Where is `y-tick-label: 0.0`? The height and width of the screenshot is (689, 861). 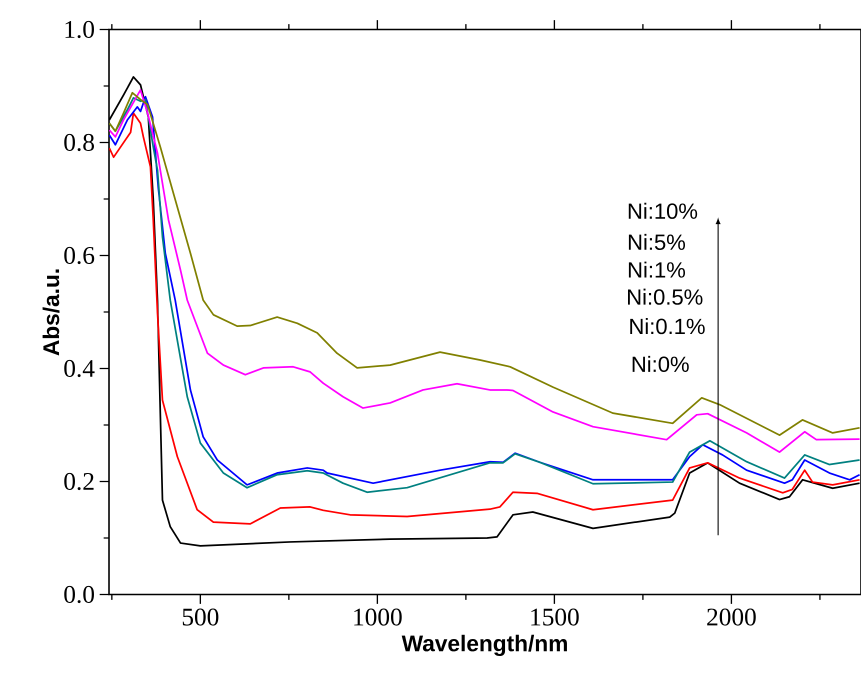 y-tick-label: 0.0 is located at coordinates (79, 595).